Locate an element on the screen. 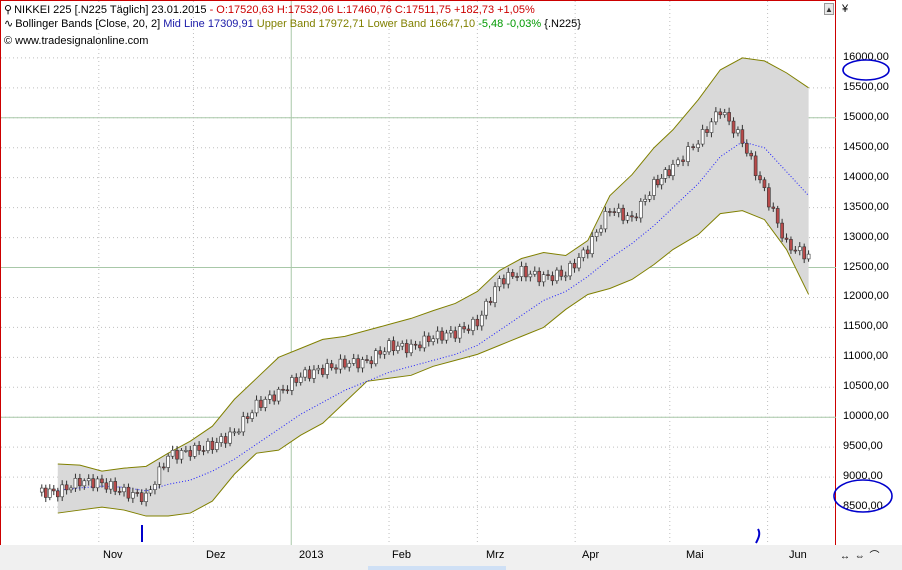  indicator-wave-icon: ∿ is located at coordinates (9, 24).